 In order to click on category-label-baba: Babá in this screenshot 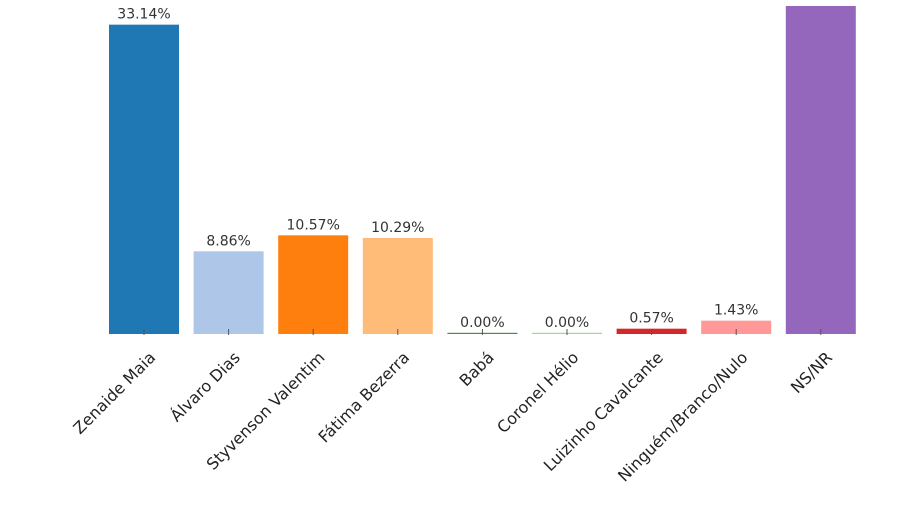, I will do `click(476, 369)`.